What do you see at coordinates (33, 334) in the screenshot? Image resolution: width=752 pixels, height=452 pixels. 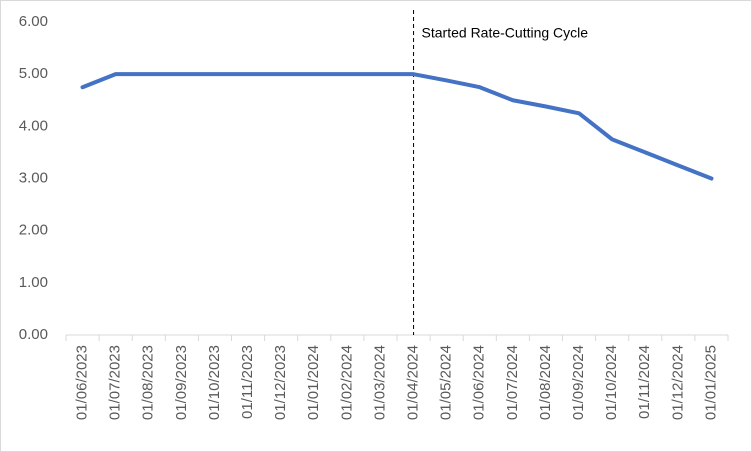 I see `y-tick-label: 0.00` at bounding box center [33, 334].